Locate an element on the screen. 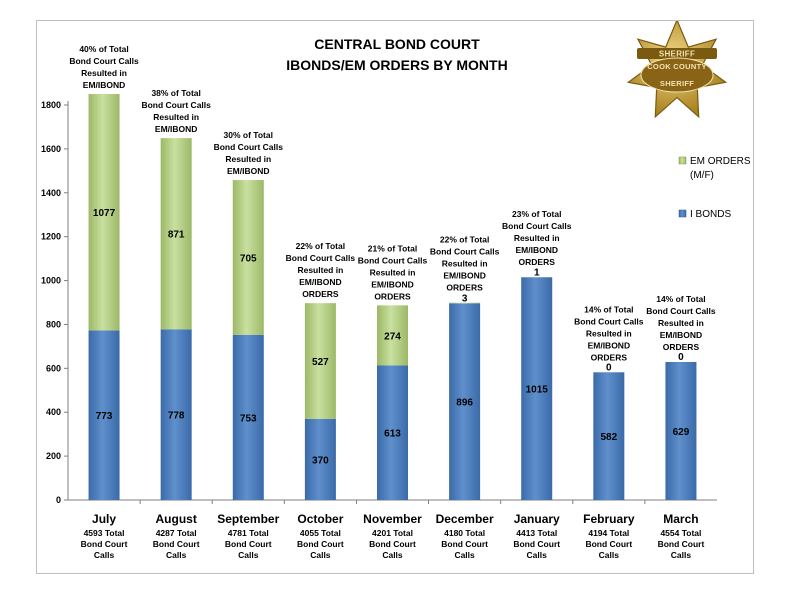 This screenshot has width=792, height=612. sheriff-badge-icon: SHERIFF COOK COUNTY SHERIFF is located at coordinates (677, 70).